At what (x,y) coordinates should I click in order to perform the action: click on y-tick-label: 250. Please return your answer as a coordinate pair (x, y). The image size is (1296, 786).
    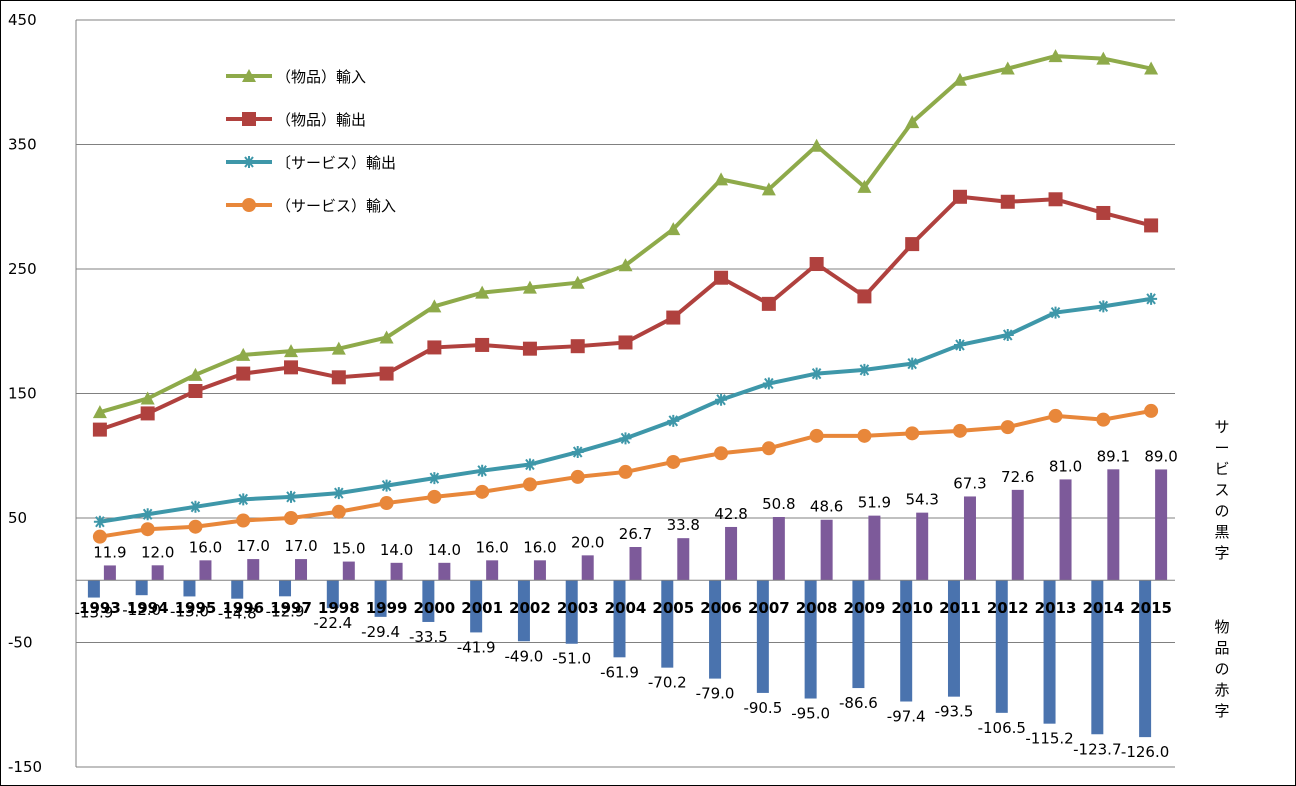
    Looking at the image, I should click on (22, 269).